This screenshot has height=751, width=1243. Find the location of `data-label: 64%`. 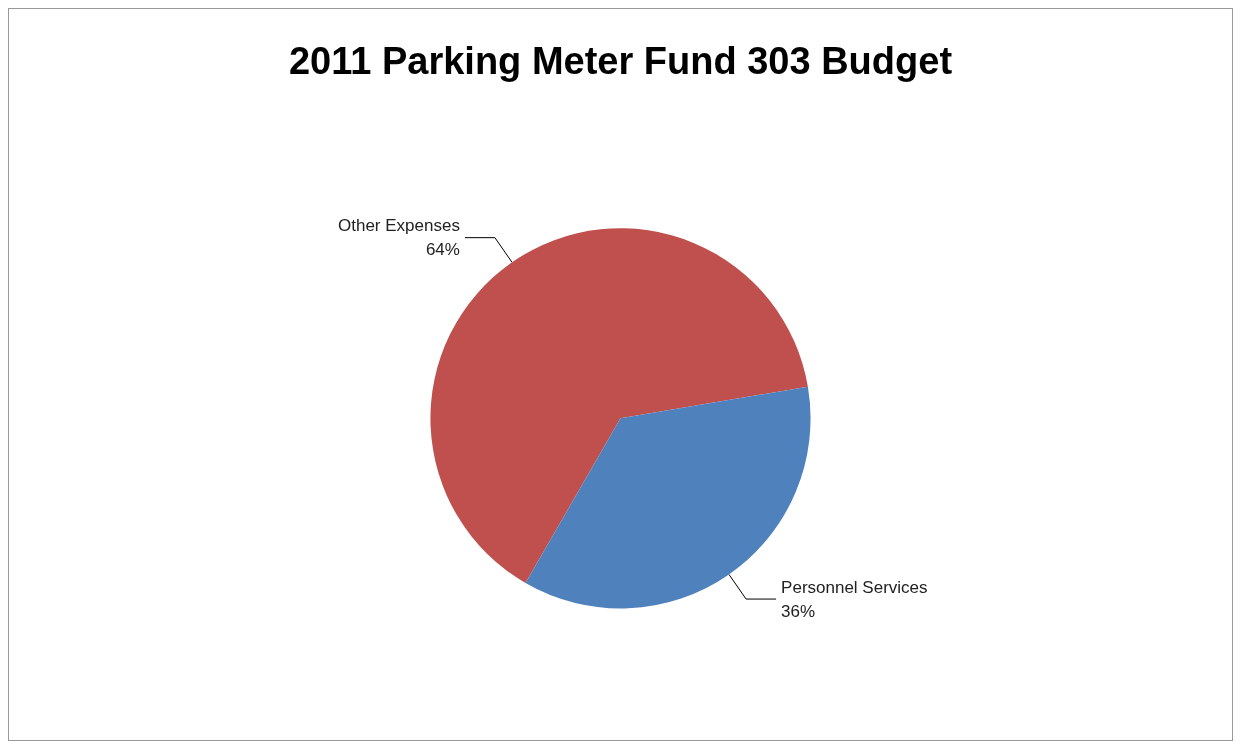

data-label: 64% is located at coordinates (442, 250).